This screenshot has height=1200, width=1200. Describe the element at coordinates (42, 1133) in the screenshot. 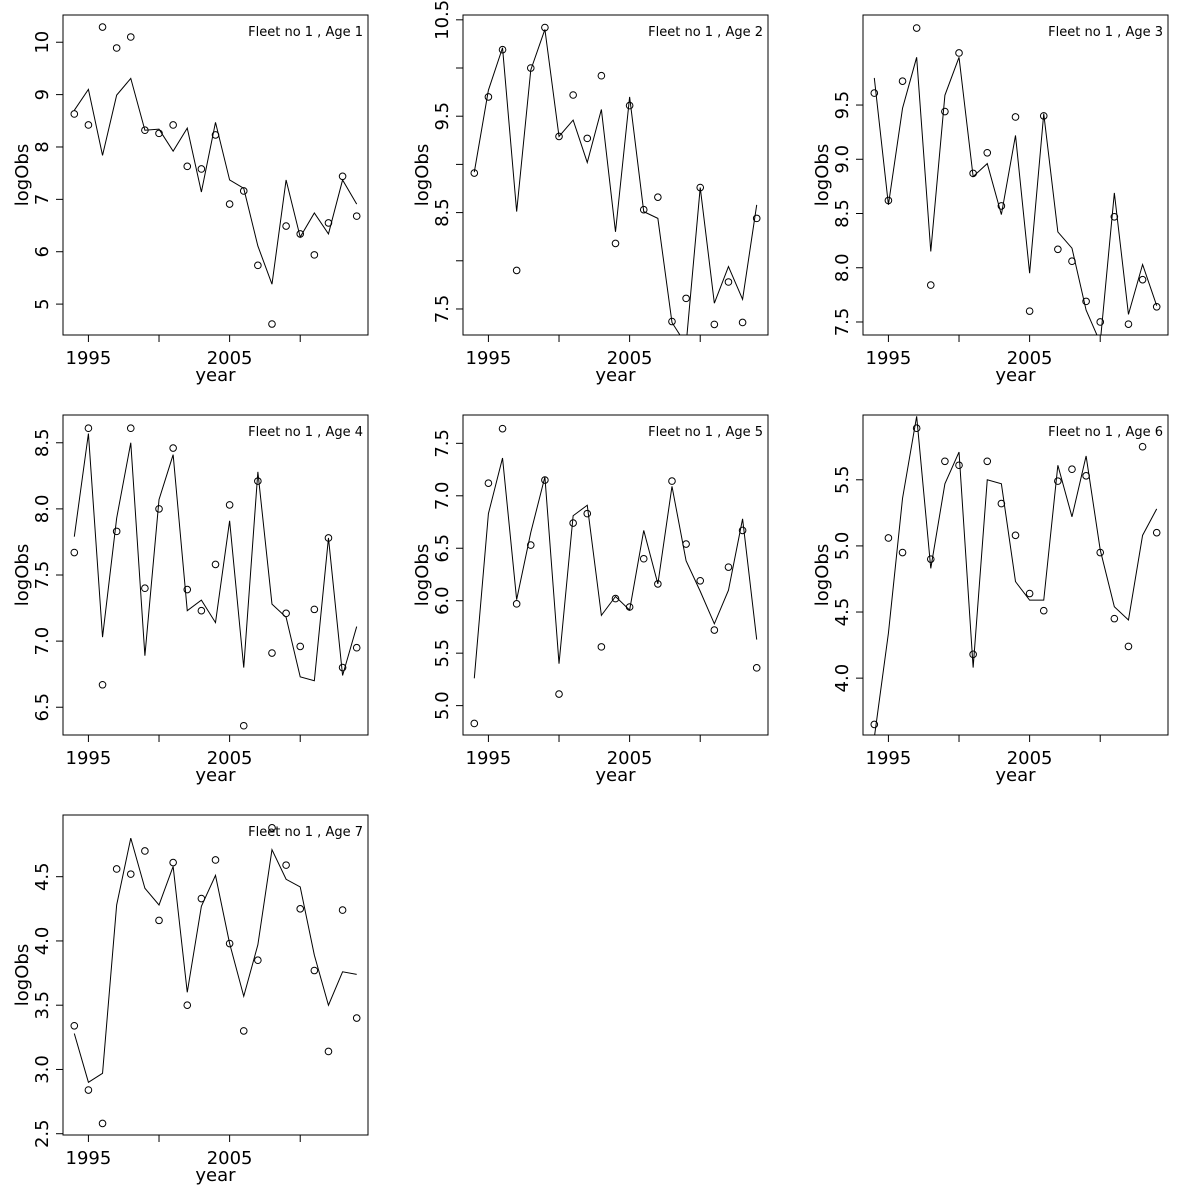

I see `y-tick-label: 2.5` at that location.